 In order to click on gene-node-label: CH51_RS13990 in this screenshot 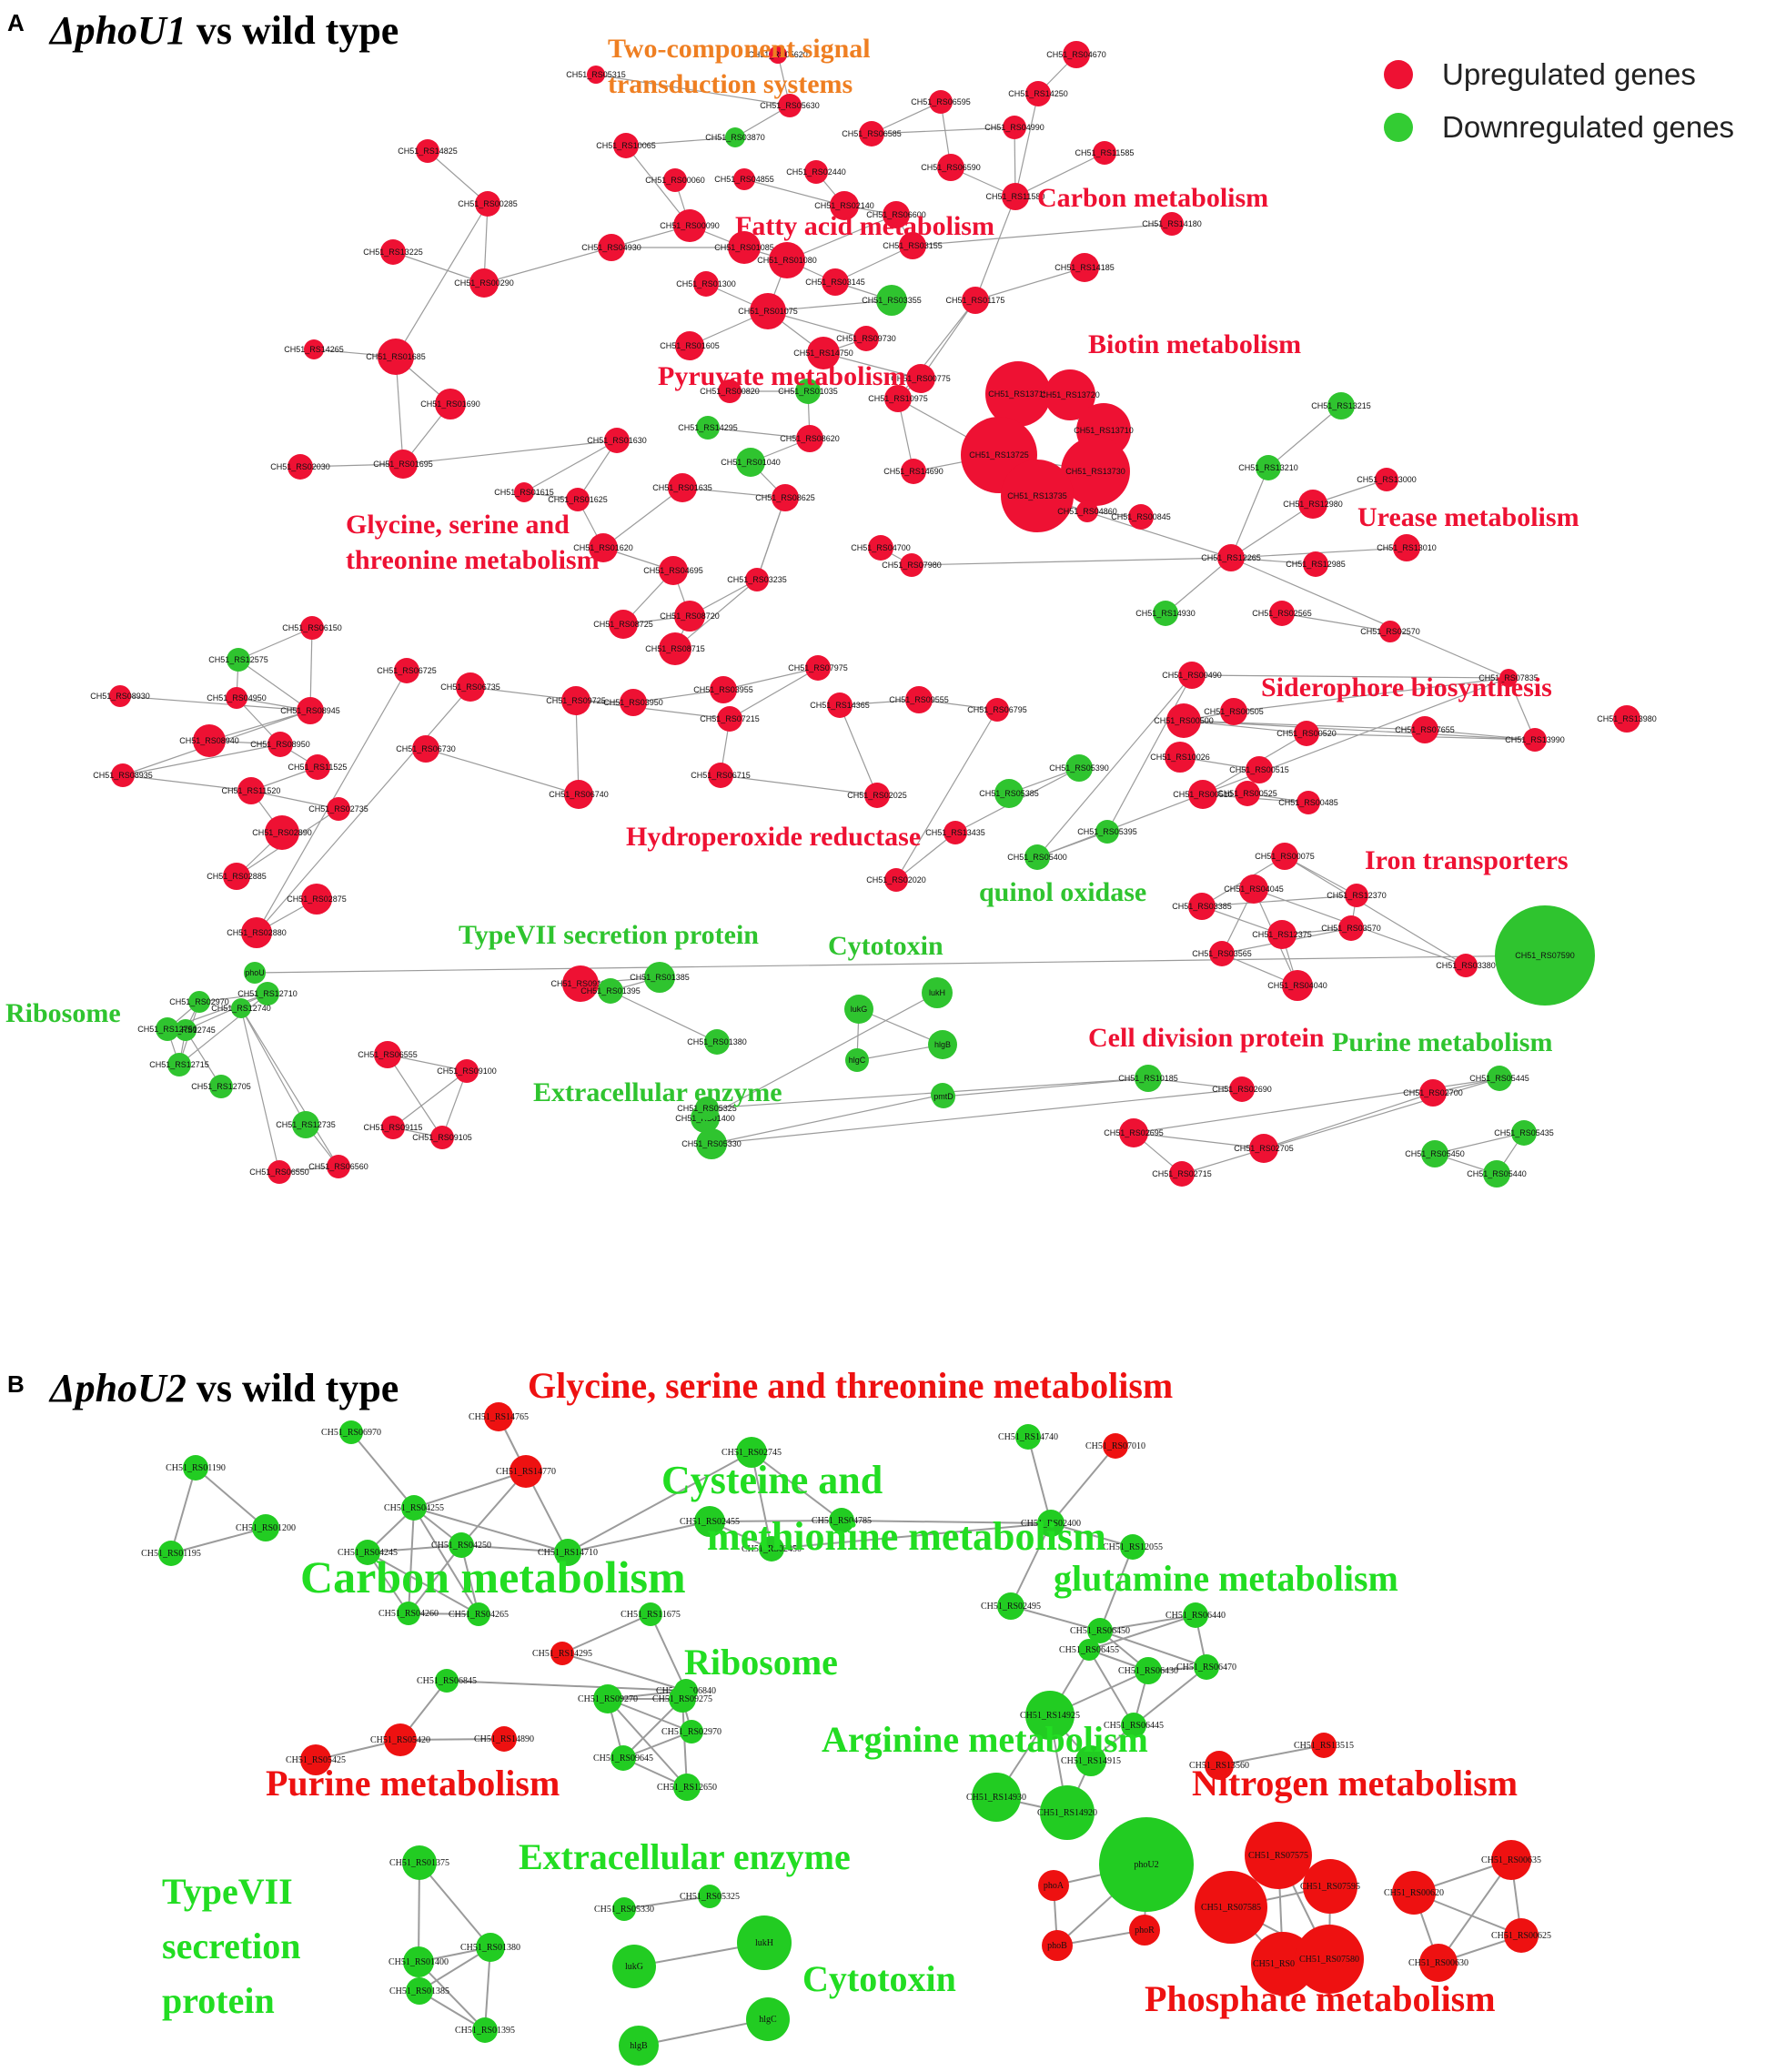, I will do `click(1535, 739)`.